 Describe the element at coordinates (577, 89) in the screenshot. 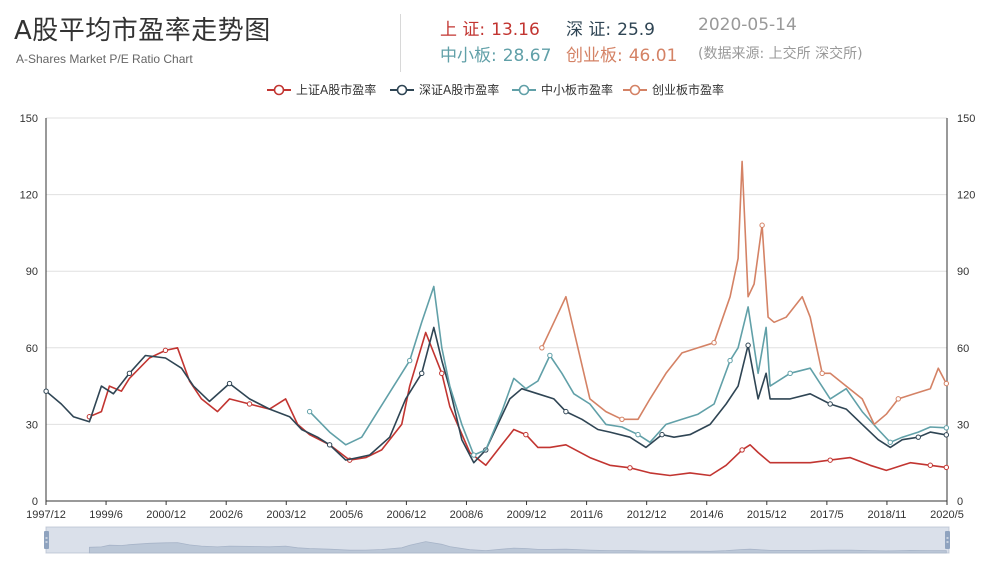

I see `legend-label-zx: 中小板市盈率` at that location.